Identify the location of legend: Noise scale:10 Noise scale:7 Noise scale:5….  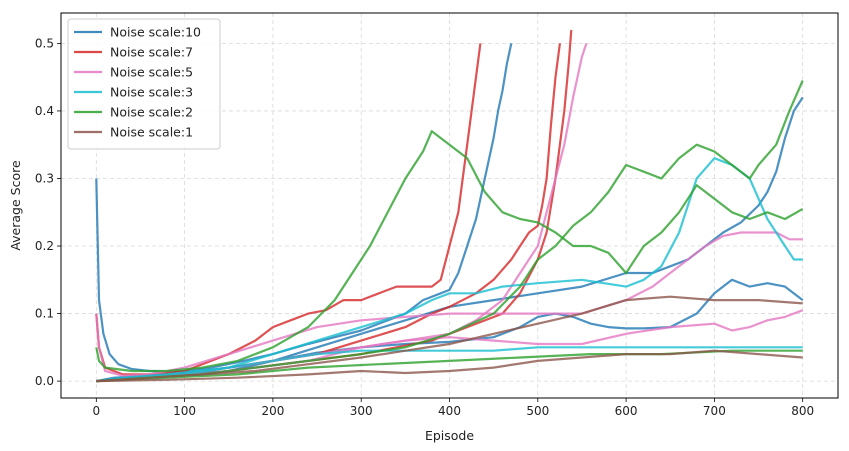
(144, 84).